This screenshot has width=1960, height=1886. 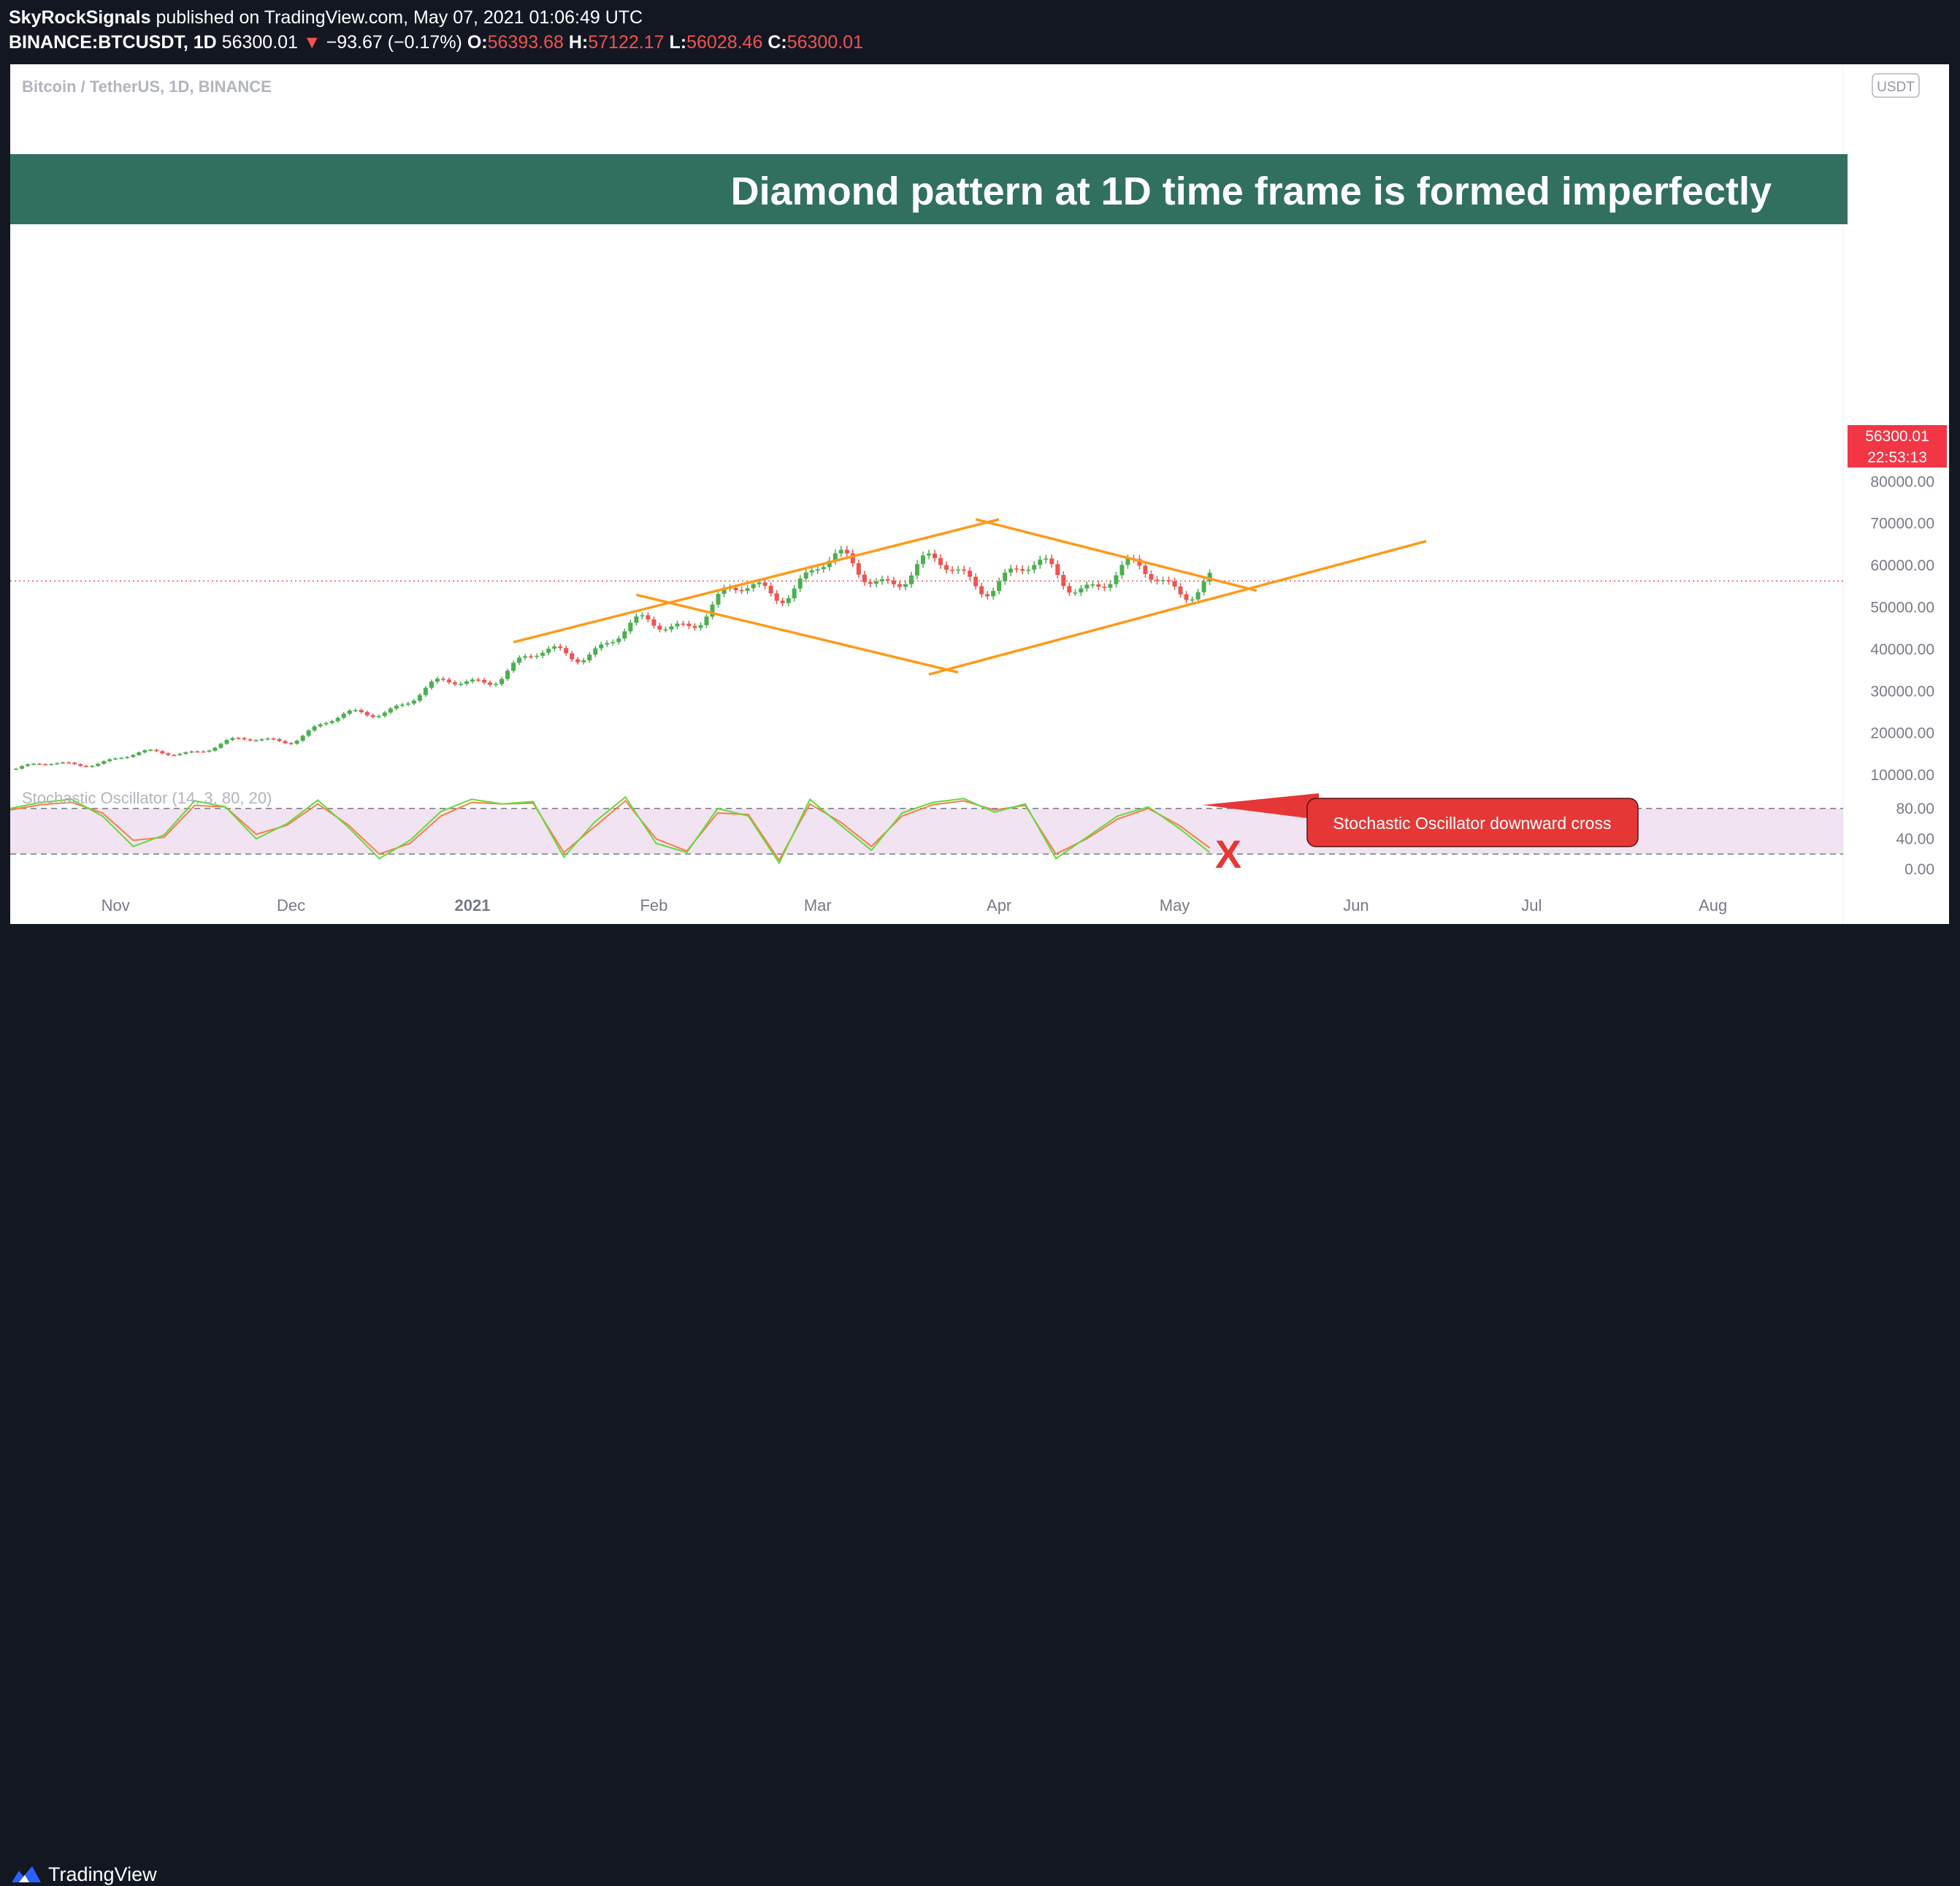 What do you see at coordinates (818, 906) in the screenshot?
I see `time-axis-tick: Mar` at bounding box center [818, 906].